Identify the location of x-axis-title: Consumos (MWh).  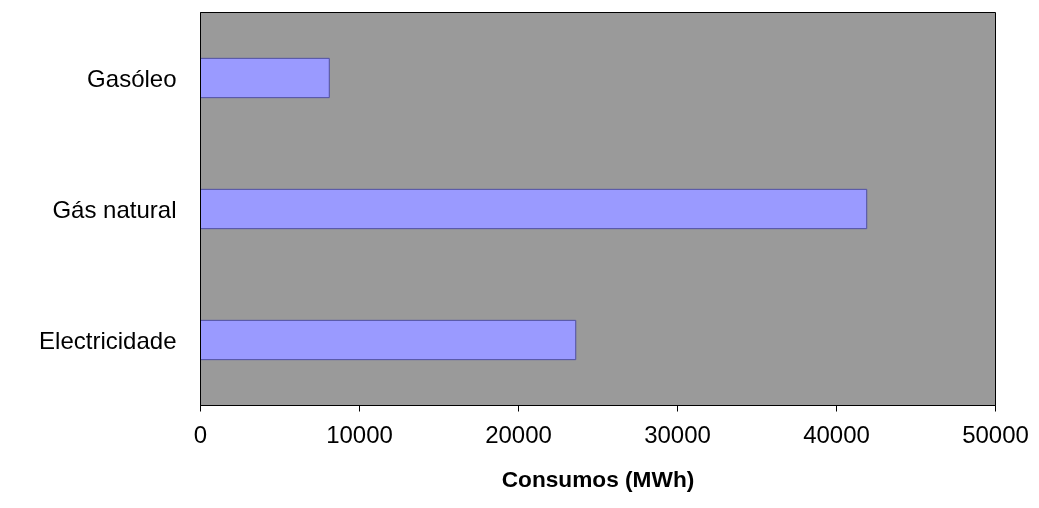
(598, 478).